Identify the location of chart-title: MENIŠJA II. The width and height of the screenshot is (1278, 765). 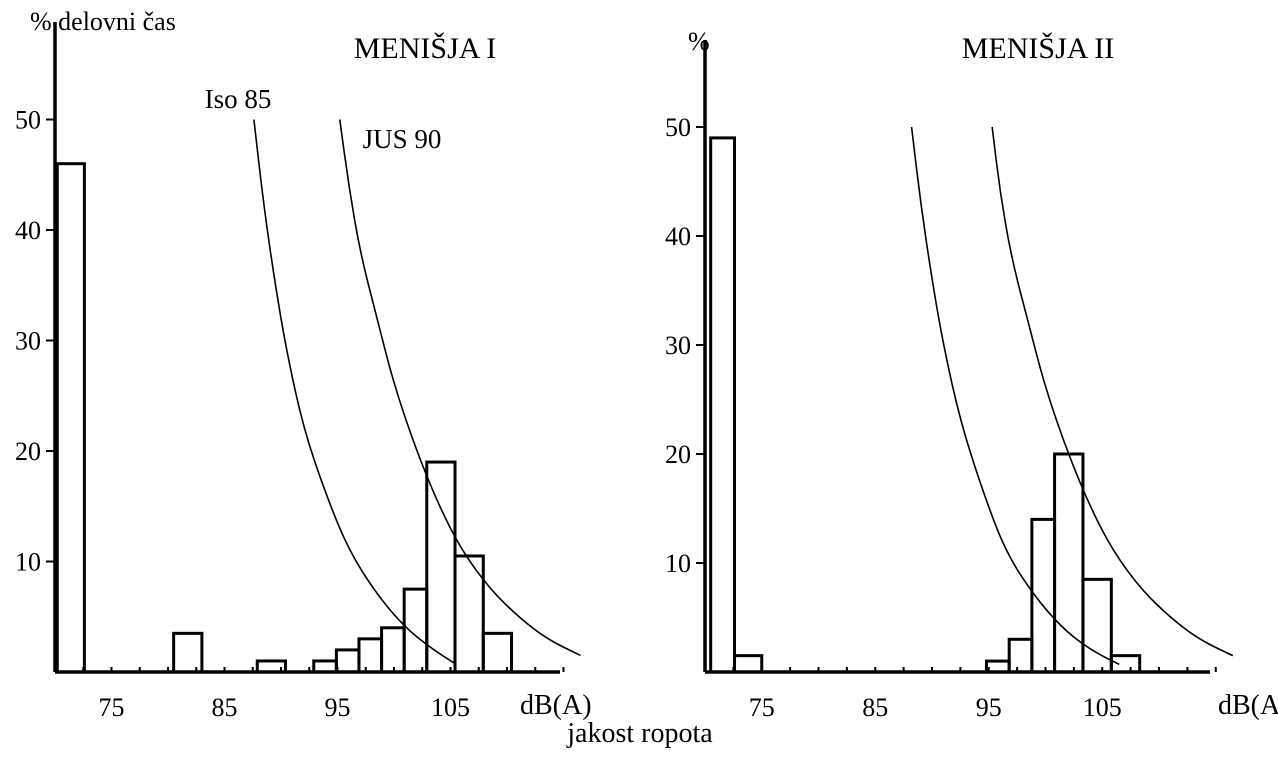
(1038, 48).